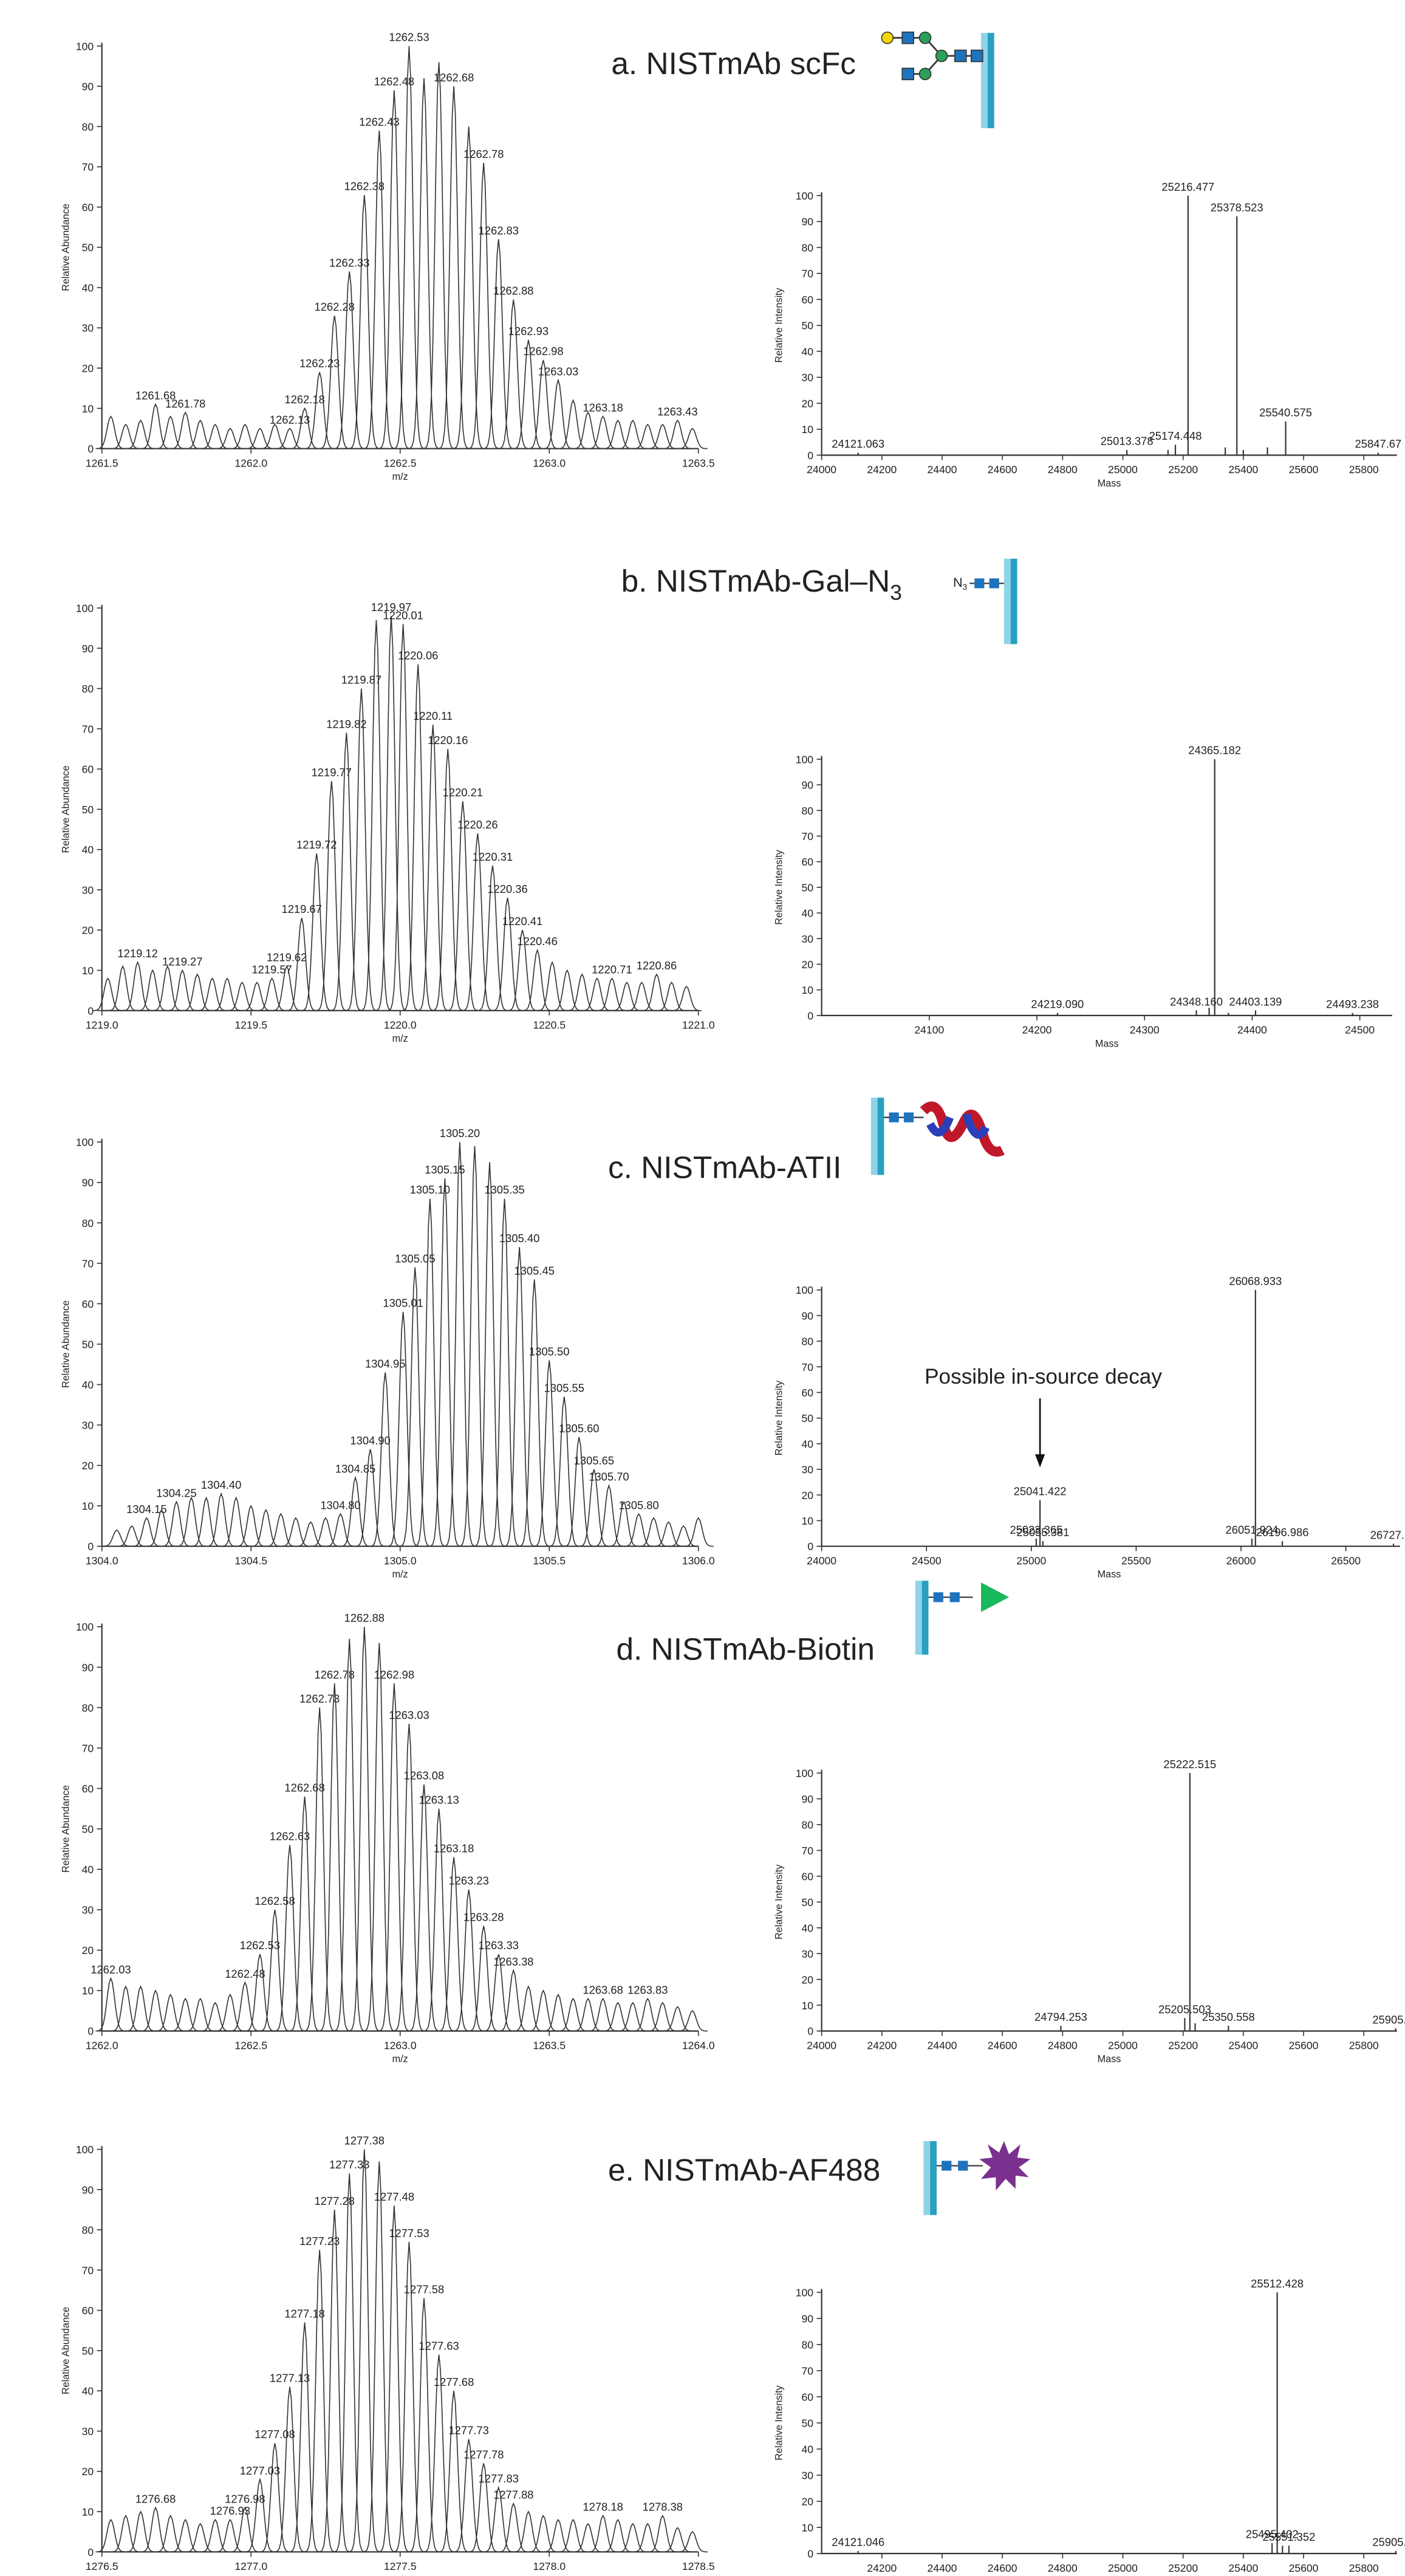  What do you see at coordinates (418, 655) in the screenshot?
I see `peak-label: 1220.06` at bounding box center [418, 655].